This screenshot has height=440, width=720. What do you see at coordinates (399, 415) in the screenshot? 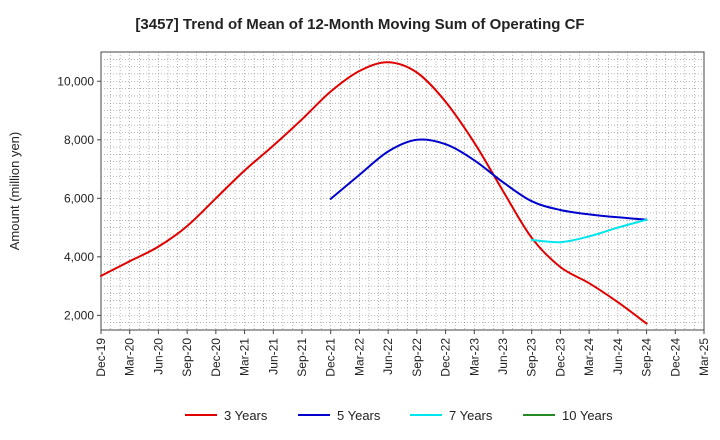
I see `legend: 3 Years 5 Years 7 Years 10 Years` at bounding box center [399, 415].